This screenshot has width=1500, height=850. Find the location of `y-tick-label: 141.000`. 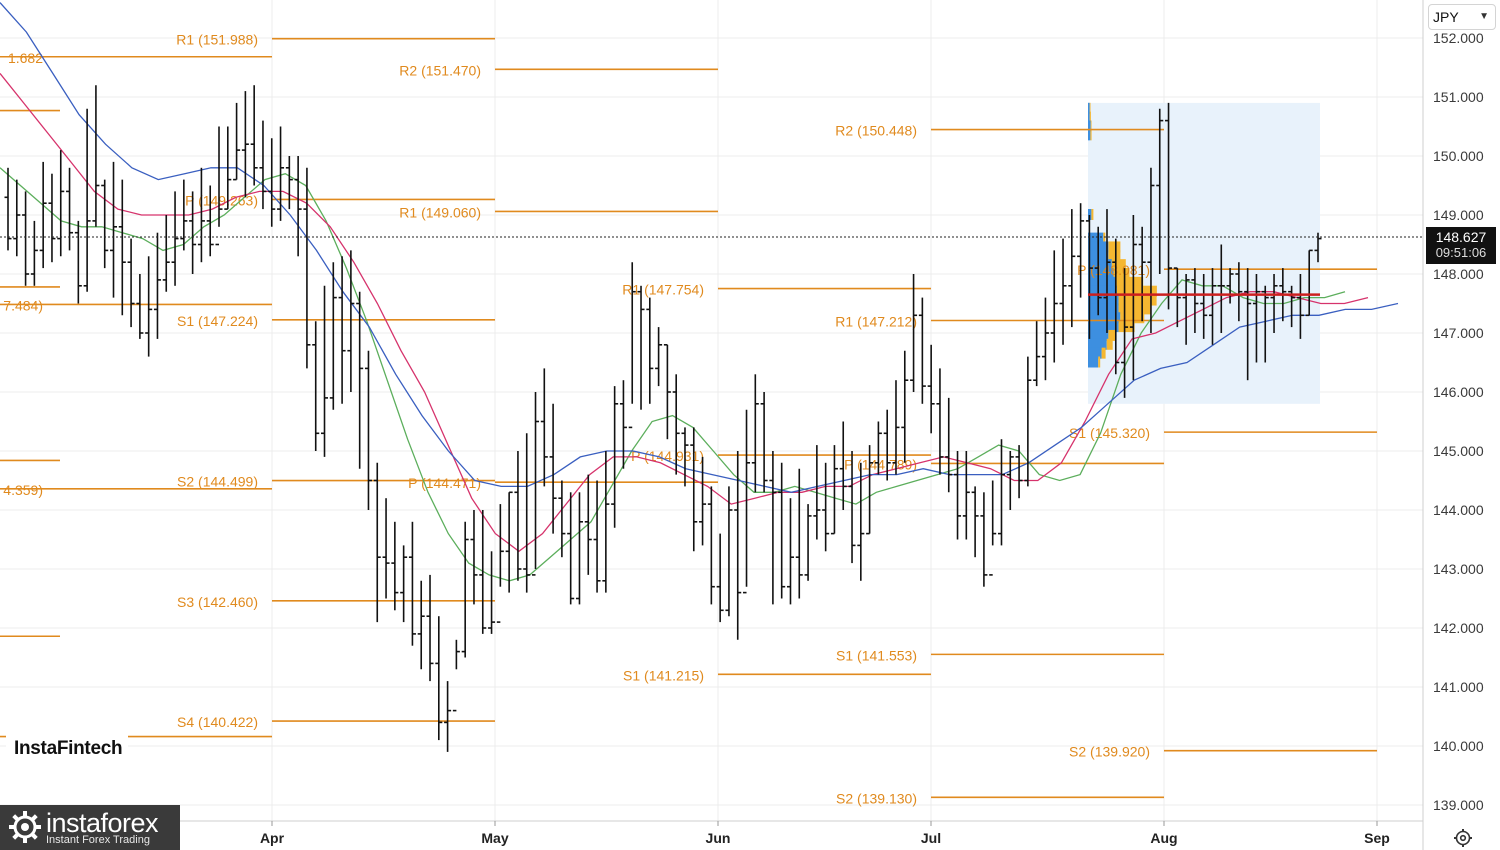

y-tick-label: 141.000 is located at coordinates (1458, 687).